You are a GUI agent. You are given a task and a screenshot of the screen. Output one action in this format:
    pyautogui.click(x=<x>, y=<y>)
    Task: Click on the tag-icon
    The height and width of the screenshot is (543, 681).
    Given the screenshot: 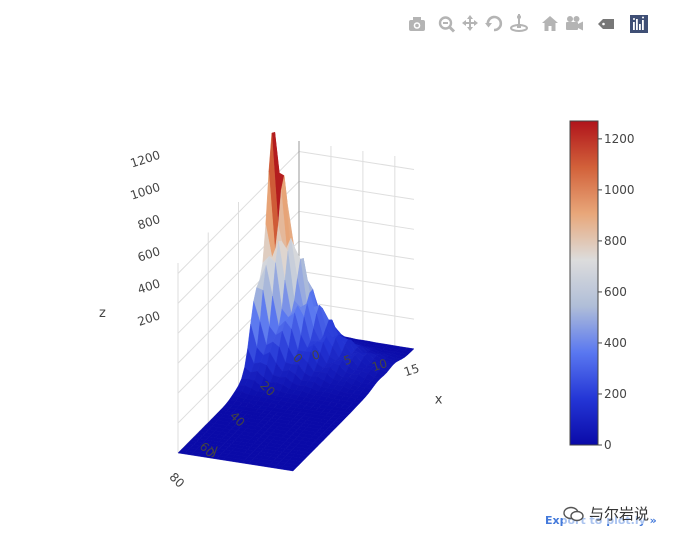 What is the action you would take?
    pyautogui.click(x=606, y=24)
    